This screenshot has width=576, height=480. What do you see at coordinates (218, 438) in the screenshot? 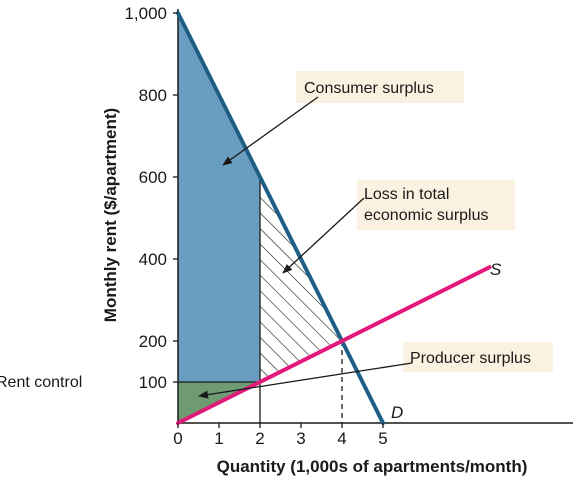
I see `x-tick-label: 1` at bounding box center [218, 438].